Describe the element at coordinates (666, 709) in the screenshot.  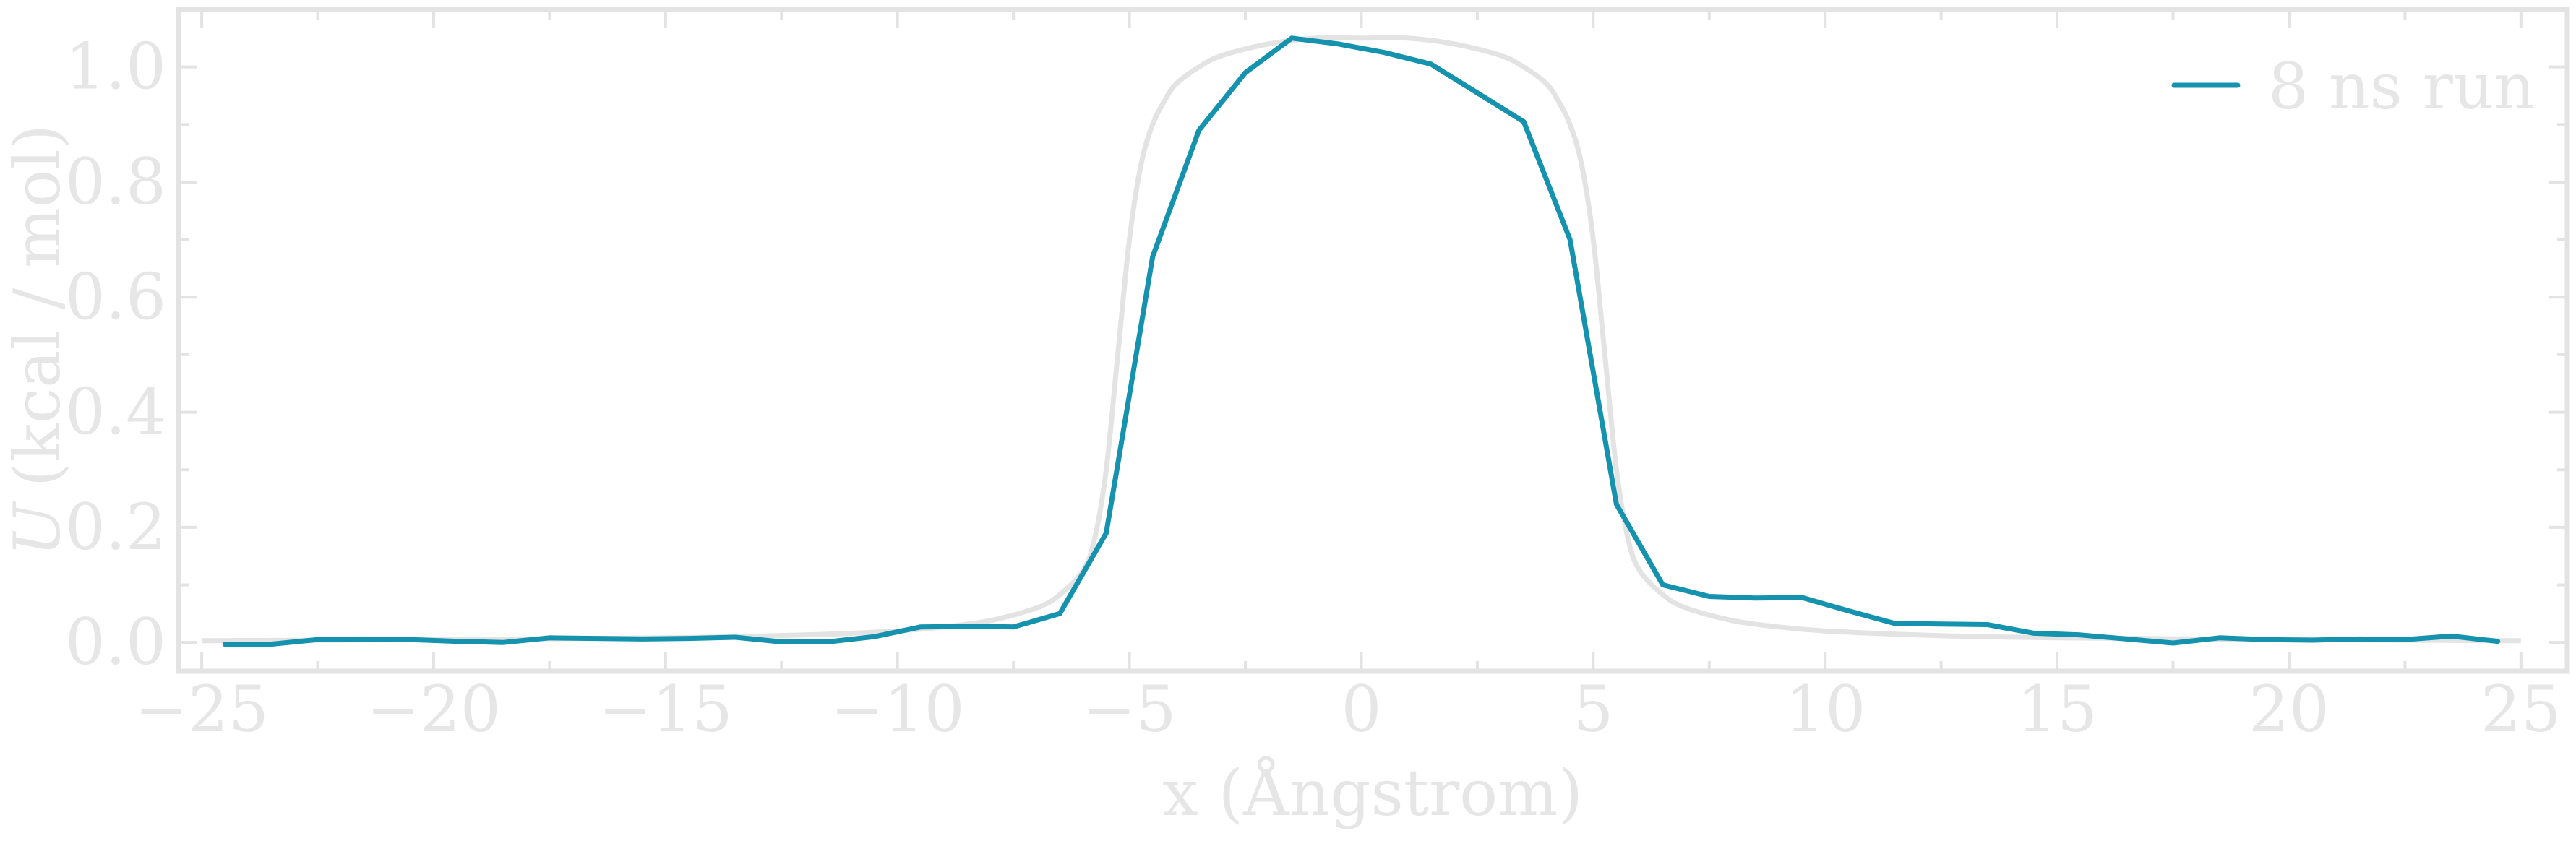
I see `x-tick-label: −15` at that location.